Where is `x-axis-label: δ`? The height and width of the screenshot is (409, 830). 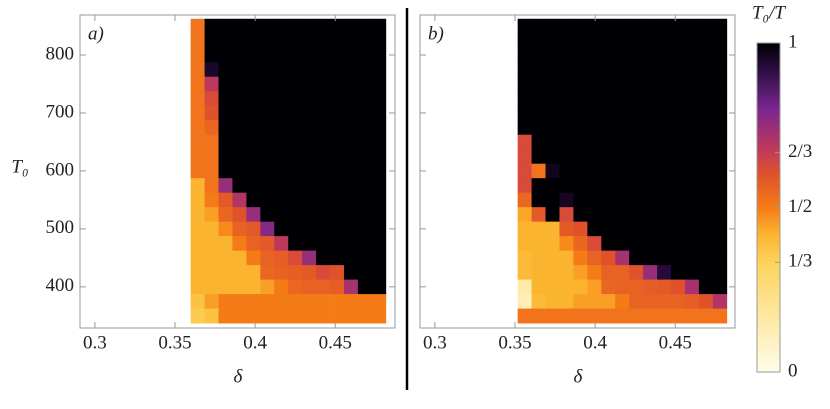
x-axis-label: δ is located at coordinates (239, 376).